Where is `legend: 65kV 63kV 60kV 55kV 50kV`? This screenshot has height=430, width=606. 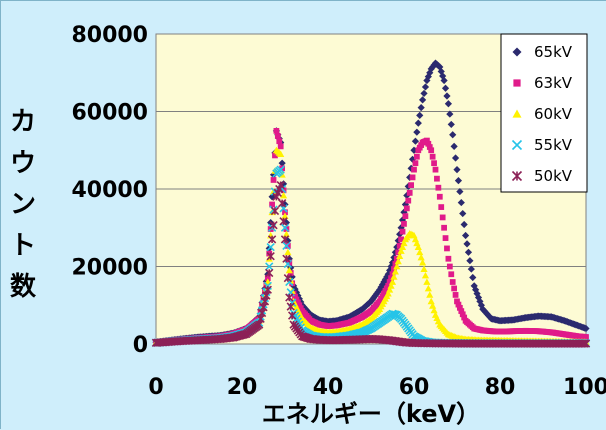 legend: 65kV 63kV 60kV 55kV 50kV is located at coordinates (544, 113).